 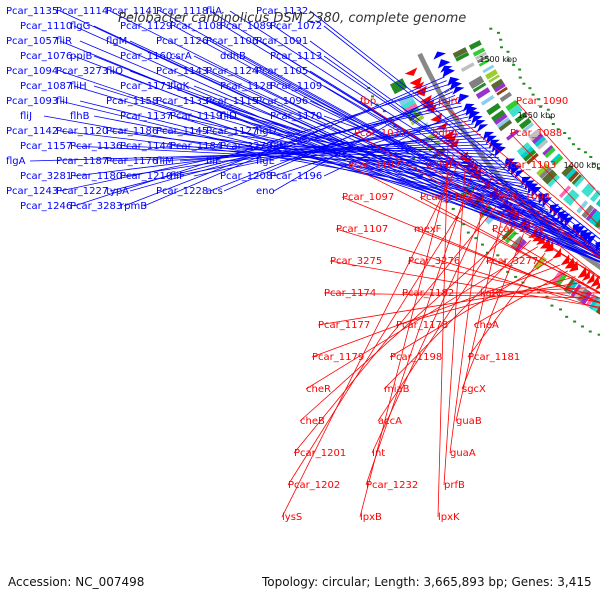 I want to click on gene-label-Pcar_1115: Pcar_1115, so click(x=232, y=101).